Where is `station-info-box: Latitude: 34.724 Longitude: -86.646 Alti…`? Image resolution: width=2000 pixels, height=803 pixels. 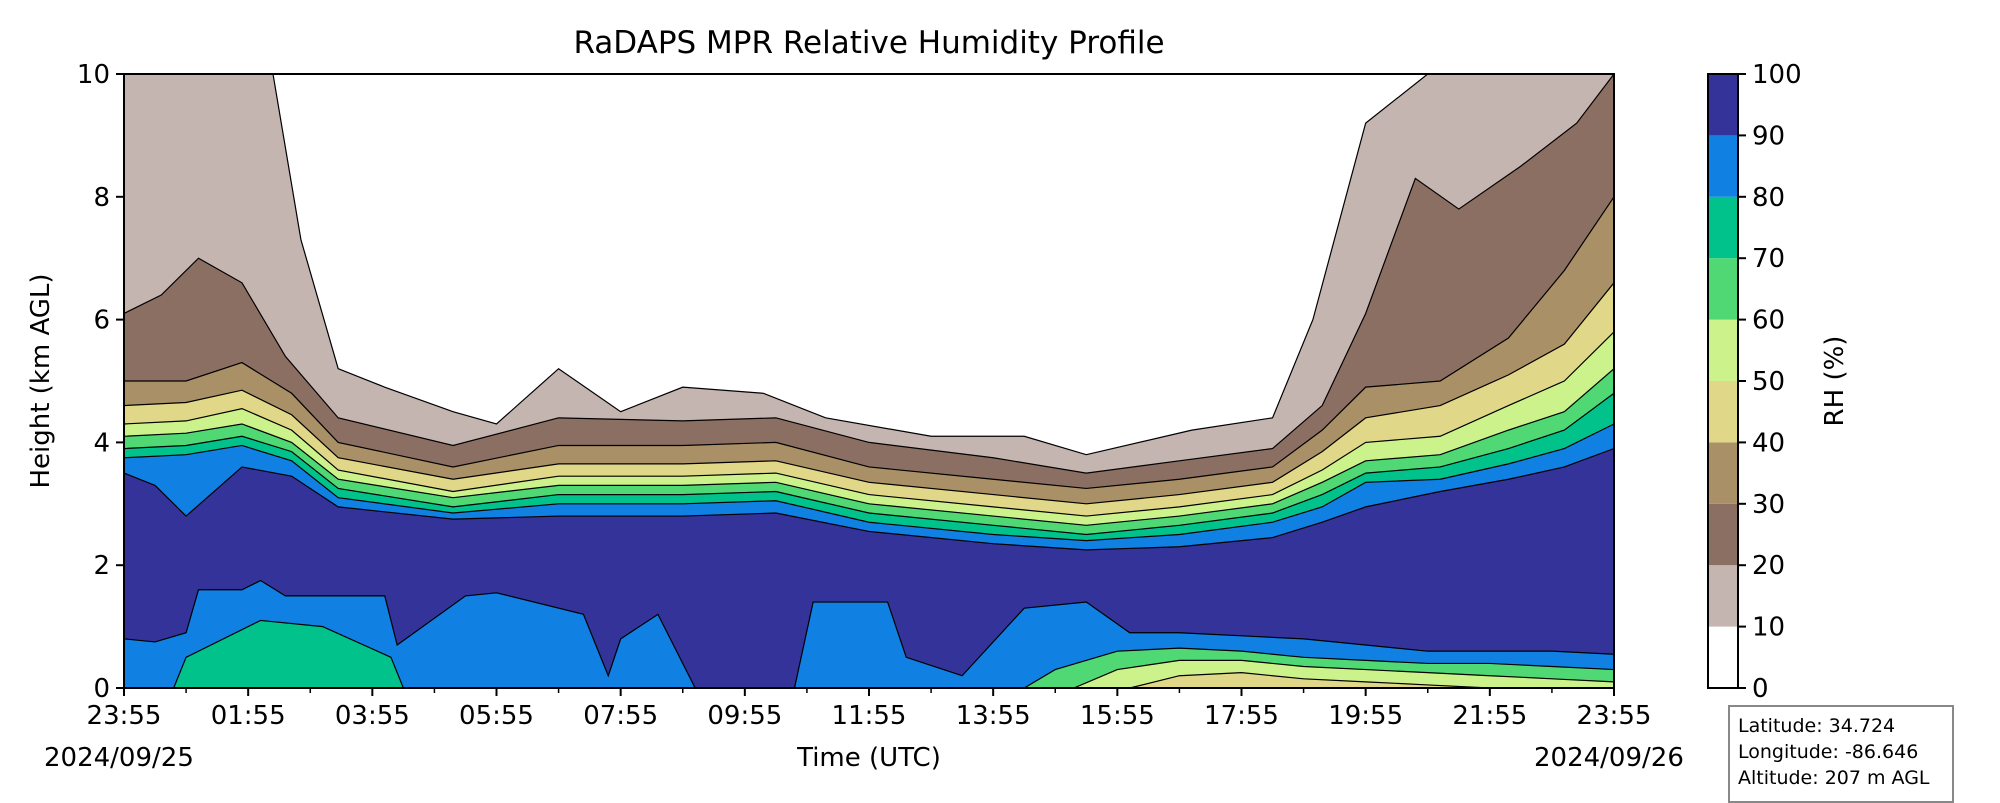 station-info-box: Latitude: 34.724 Longitude: -86.646 Alti… is located at coordinates (1841, 754).